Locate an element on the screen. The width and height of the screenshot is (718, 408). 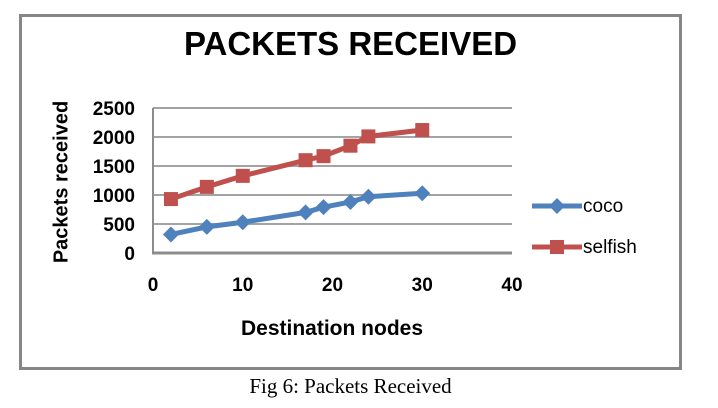
x-tick-label-40: 40 is located at coordinates (511, 285).